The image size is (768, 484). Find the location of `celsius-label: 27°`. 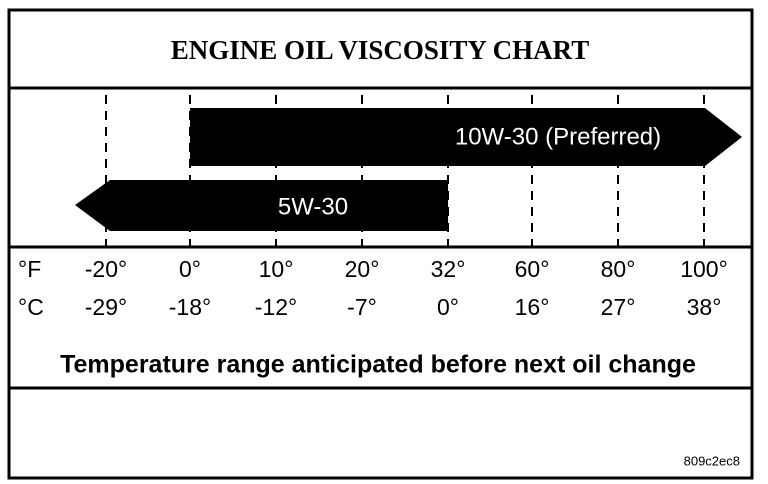

celsius-label: 27° is located at coordinates (618, 307).